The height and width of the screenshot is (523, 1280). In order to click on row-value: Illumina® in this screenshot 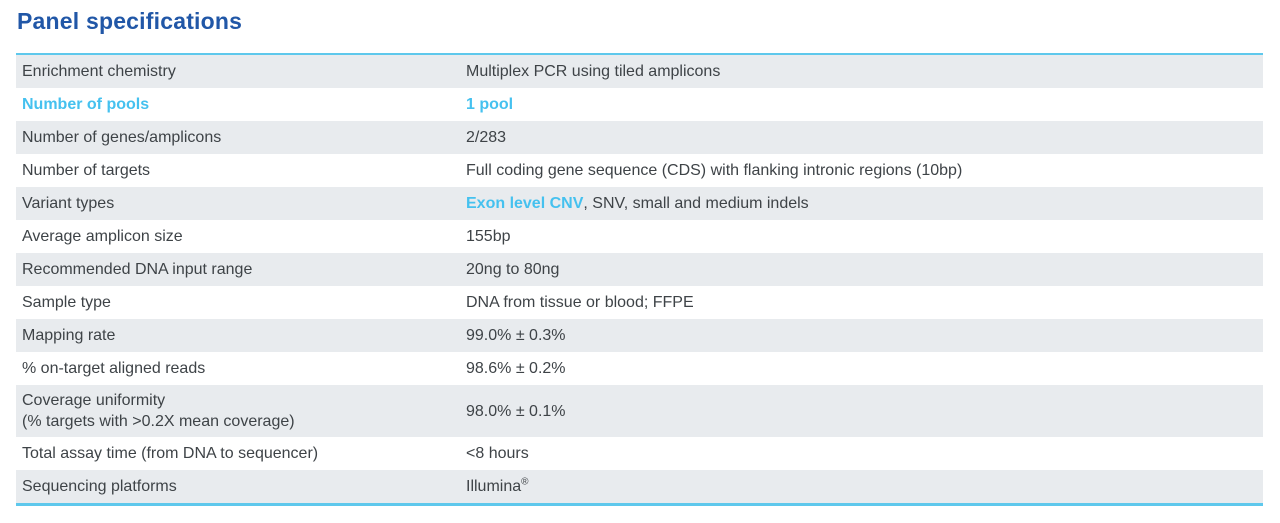, I will do `click(864, 486)`.